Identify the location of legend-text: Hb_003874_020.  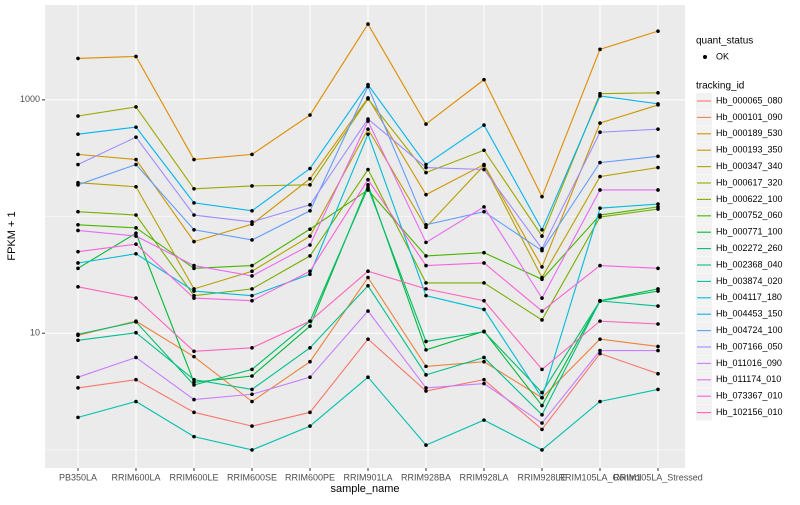
(749, 281).